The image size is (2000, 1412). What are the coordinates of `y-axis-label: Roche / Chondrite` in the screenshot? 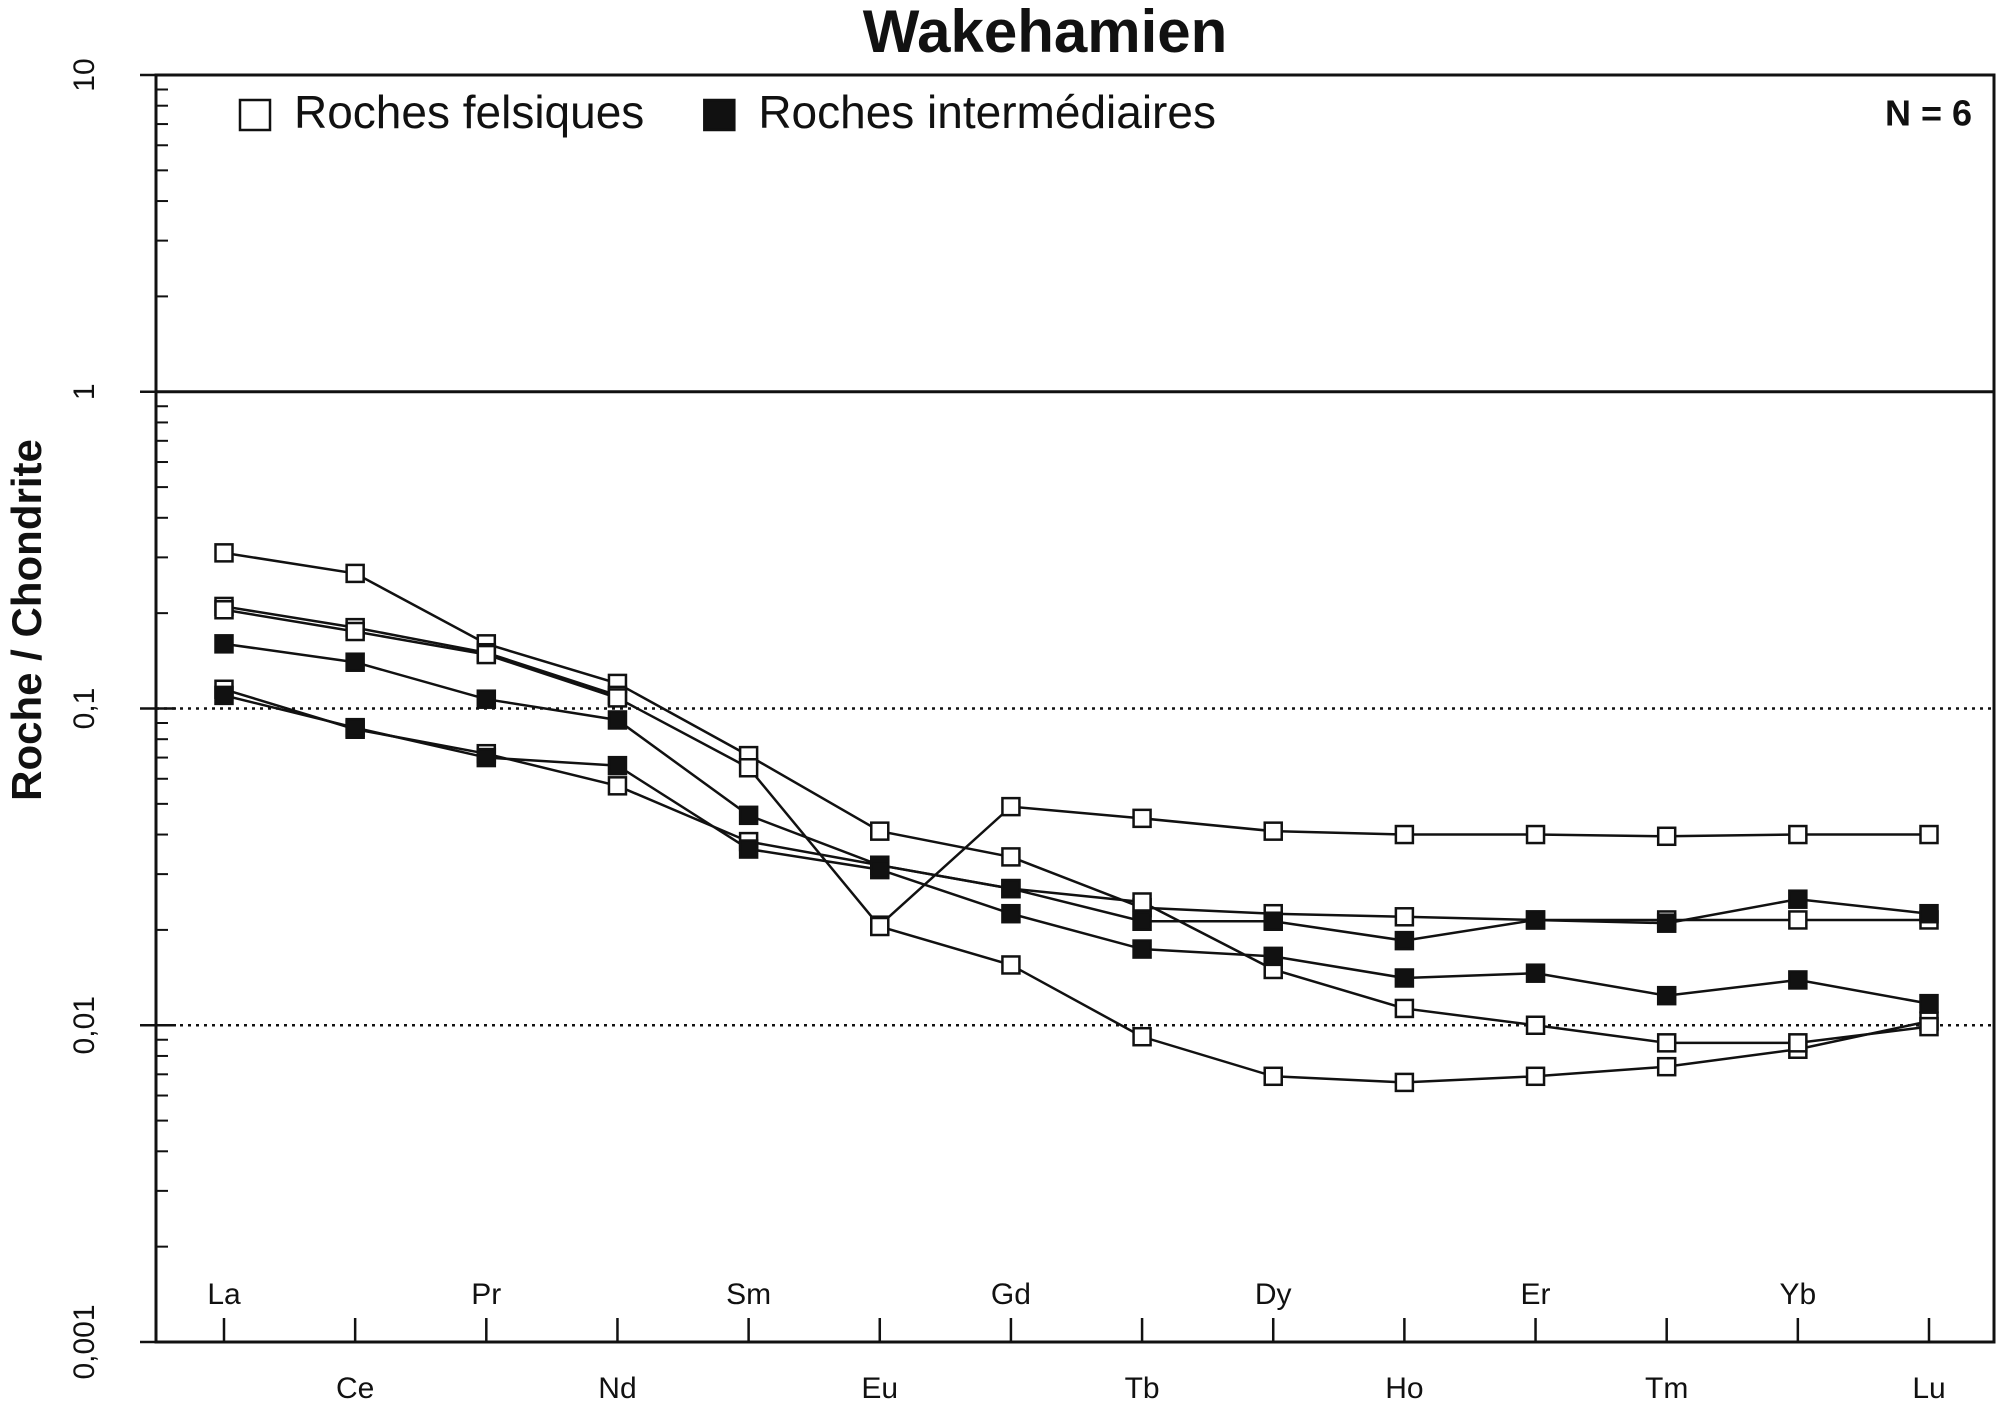 It's located at (26, 620).